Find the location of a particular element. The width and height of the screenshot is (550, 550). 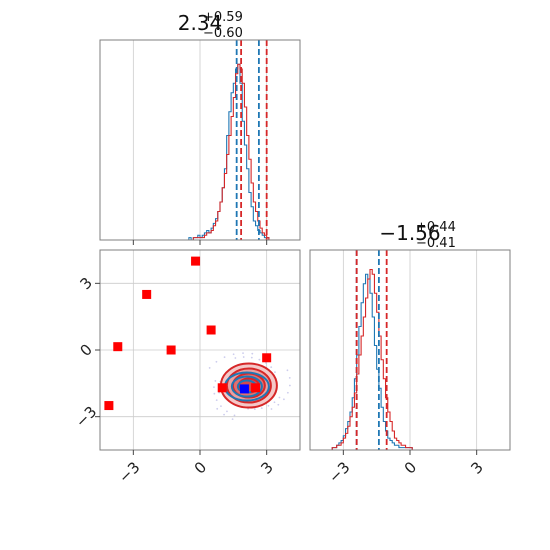

param2-minus: −0.41 is located at coordinates (436, 243).